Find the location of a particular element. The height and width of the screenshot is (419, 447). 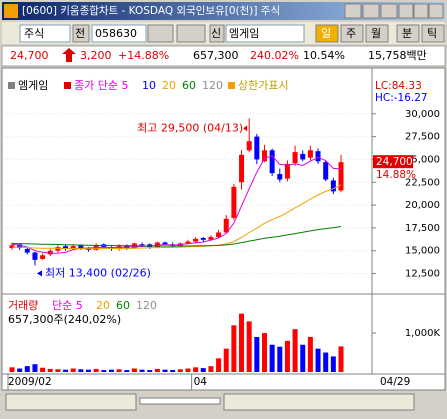

y-tick-label: 25,000 is located at coordinates (422, 159).